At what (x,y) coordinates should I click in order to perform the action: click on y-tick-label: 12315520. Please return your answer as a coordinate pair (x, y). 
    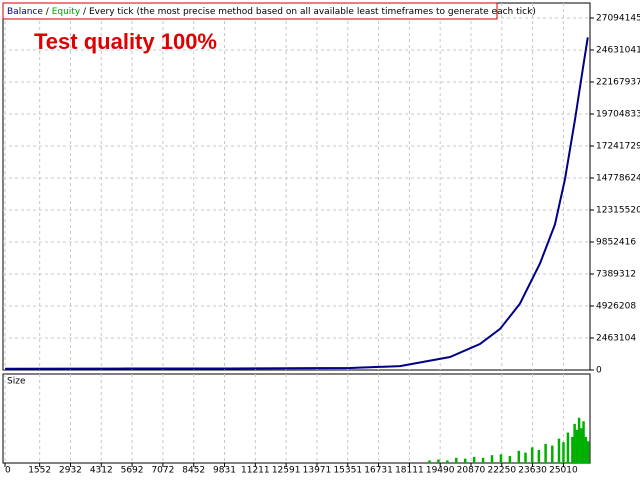
    Looking at the image, I should click on (618, 211).